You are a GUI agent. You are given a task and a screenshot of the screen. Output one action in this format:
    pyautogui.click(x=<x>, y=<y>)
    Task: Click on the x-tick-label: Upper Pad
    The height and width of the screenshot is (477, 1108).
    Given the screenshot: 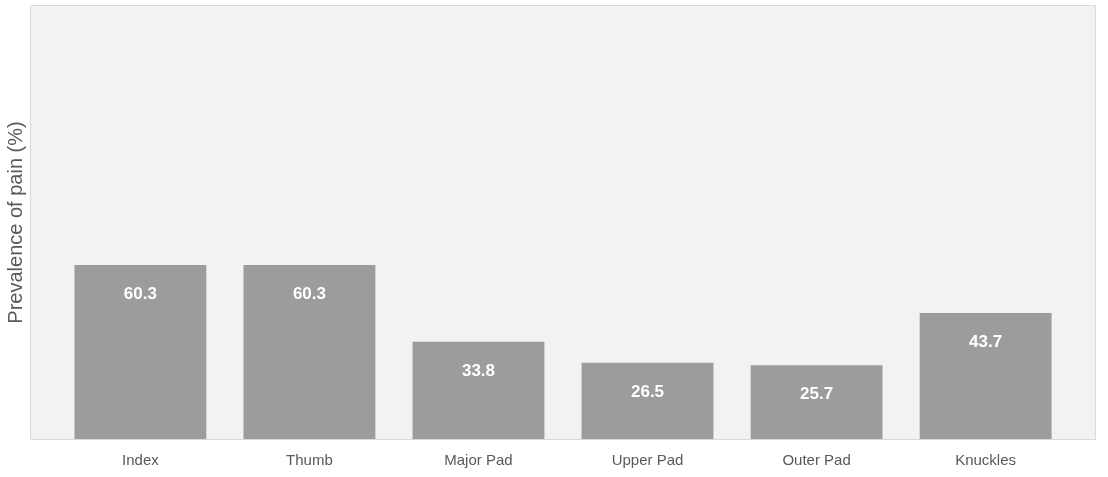 What is the action you would take?
    pyautogui.click(x=647, y=459)
    